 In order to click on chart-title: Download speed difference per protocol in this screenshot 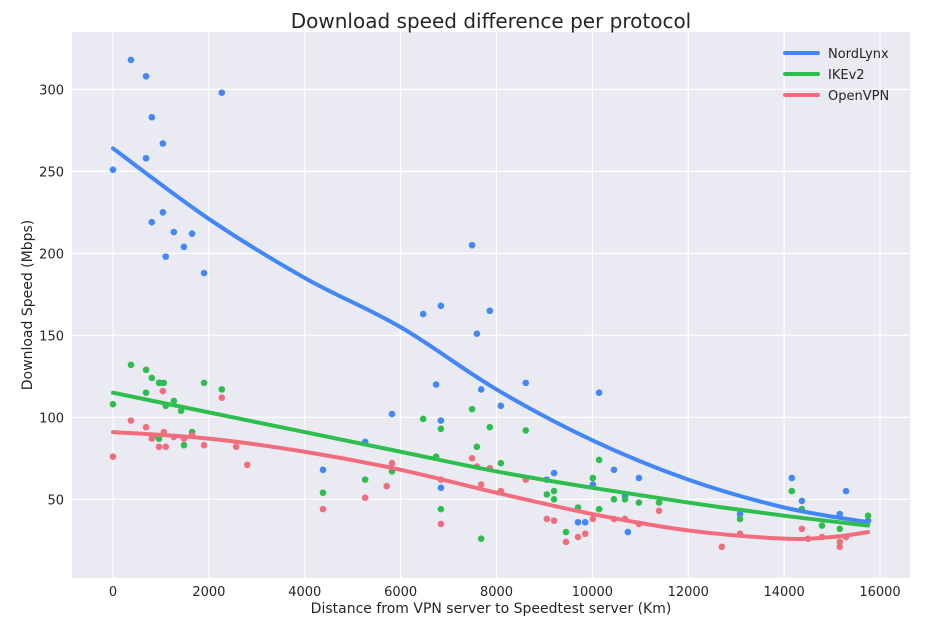, I will do `click(491, 21)`.